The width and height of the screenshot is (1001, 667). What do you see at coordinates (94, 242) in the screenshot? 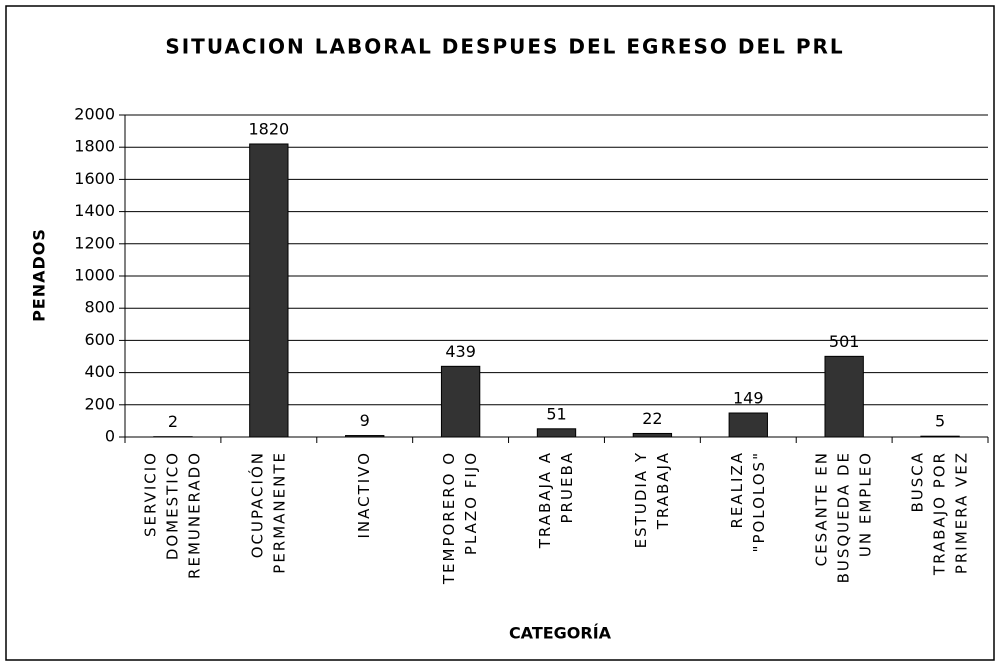
I see `y-tick-label: 1200` at bounding box center [94, 242].